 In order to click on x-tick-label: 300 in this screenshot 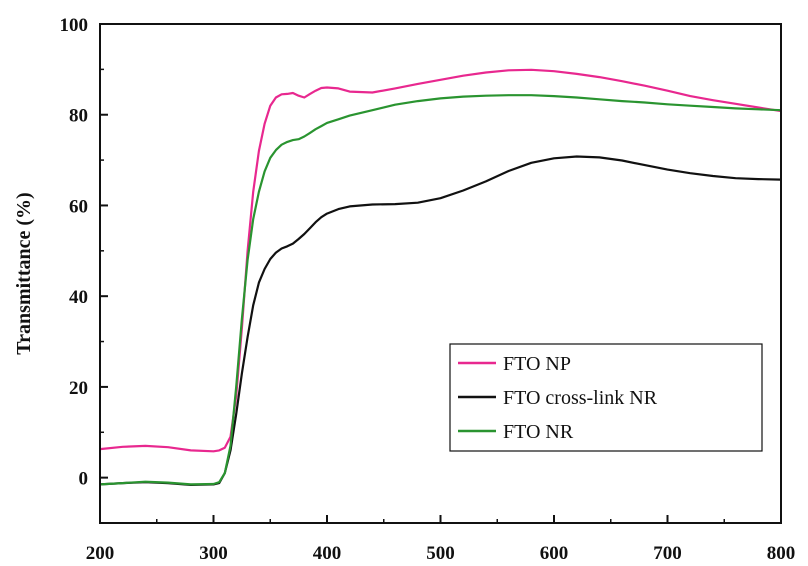, I will do `click(213, 553)`.